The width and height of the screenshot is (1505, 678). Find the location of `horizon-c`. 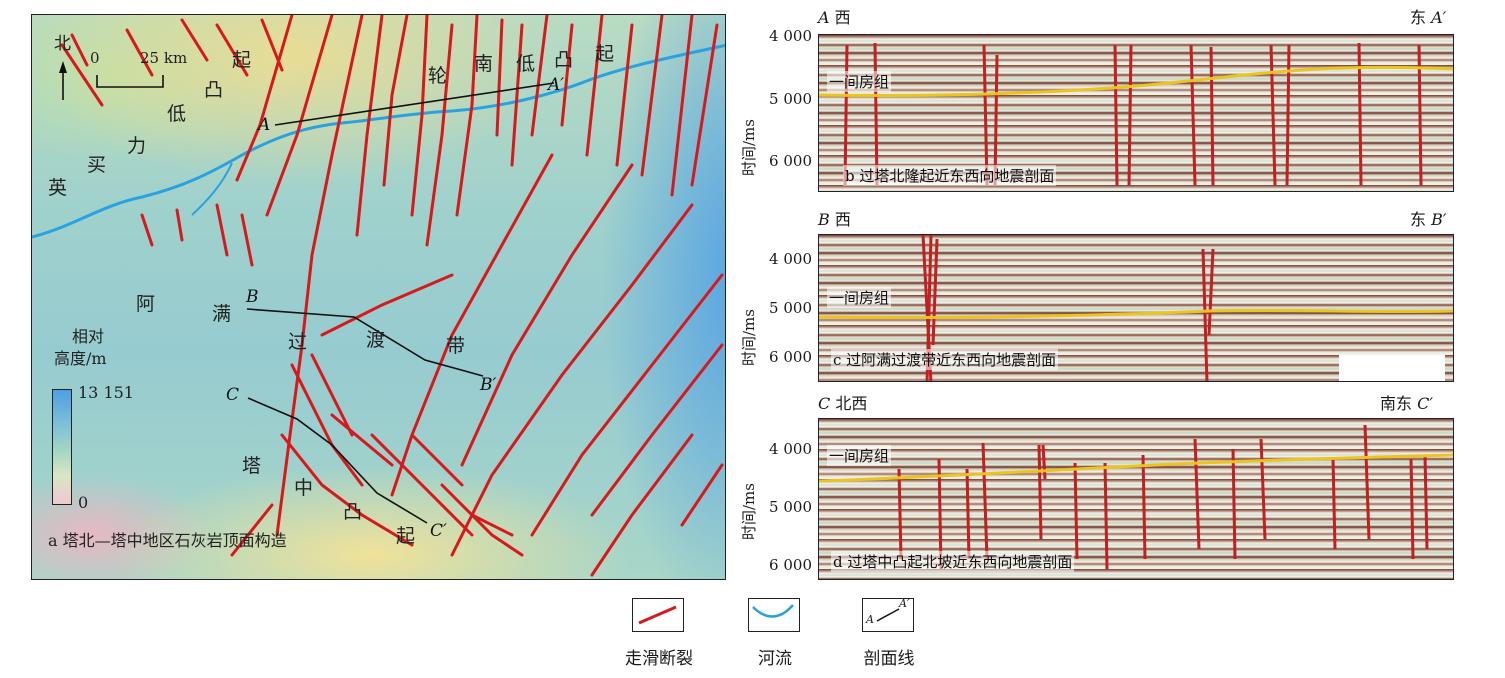

horizon-c is located at coordinates (1136, 314).